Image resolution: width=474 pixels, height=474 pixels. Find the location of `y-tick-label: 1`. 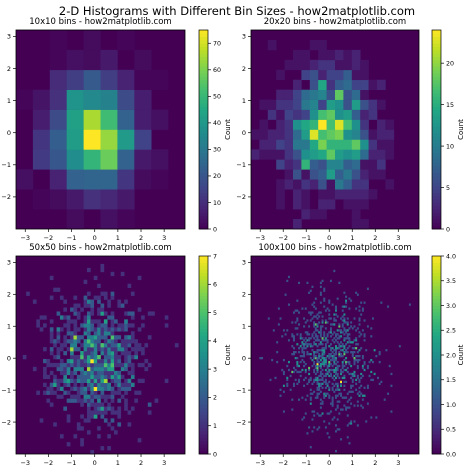

y-tick-label: 1 is located at coordinates (9, 327).